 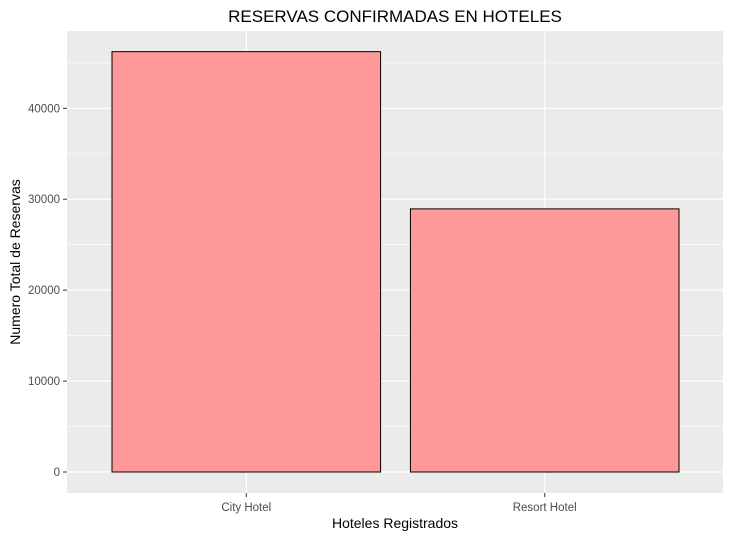 I want to click on y-tick-label: 30000, so click(x=44, y=200).